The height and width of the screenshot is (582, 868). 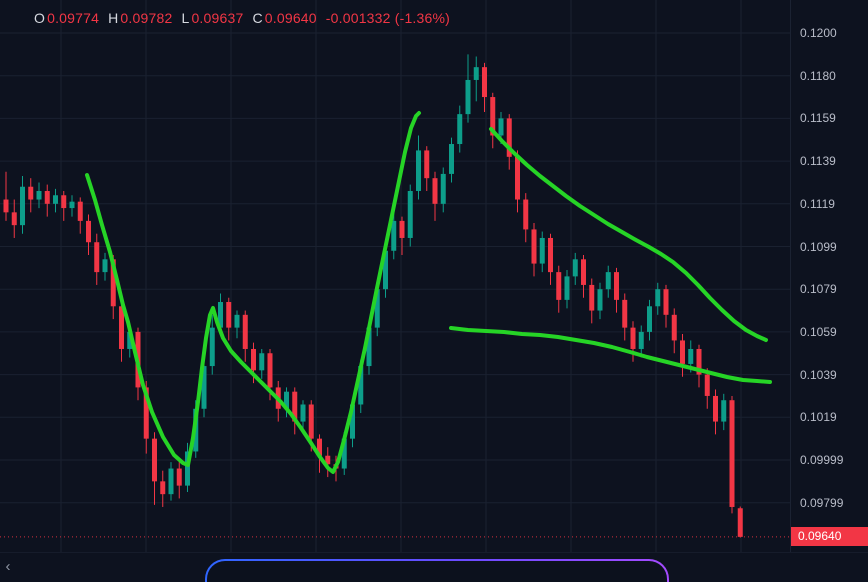 What do you see at coordinates (818, 33) in the screenshot?
I see `price-axis-label: 0.1200` at bounding box center [818, 33].